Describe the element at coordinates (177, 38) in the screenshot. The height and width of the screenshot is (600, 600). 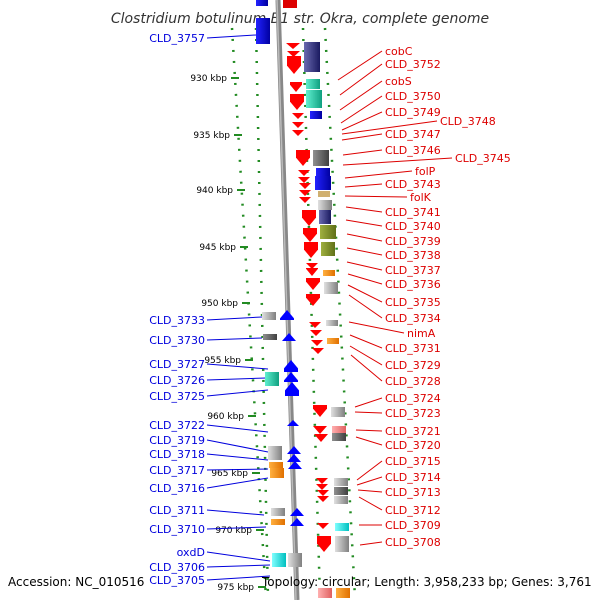
I see `gene-label-cld-3757: CLD_3757` at that location.